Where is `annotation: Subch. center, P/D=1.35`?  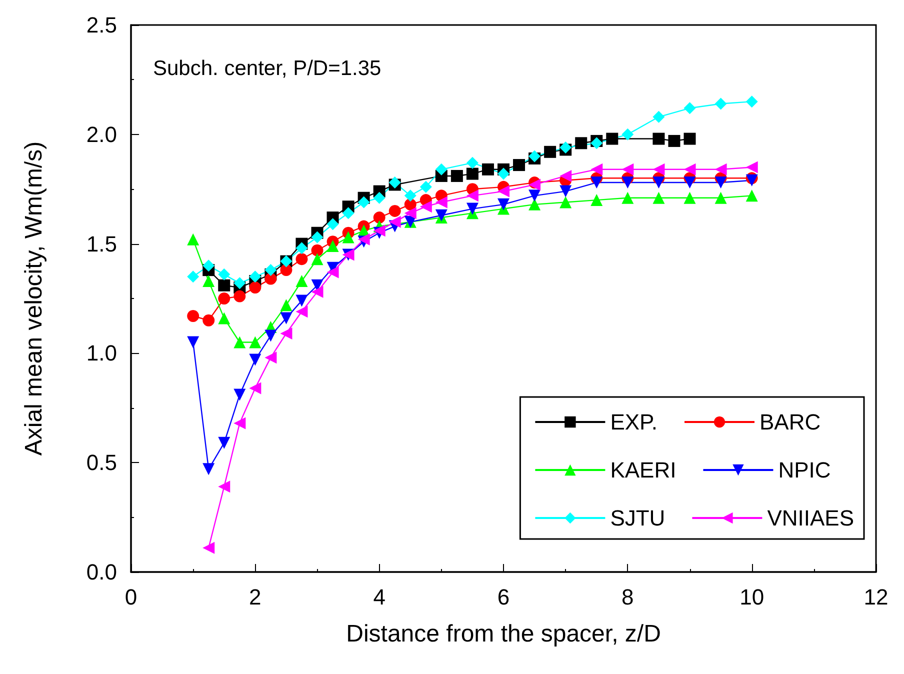 annotation: Subch. center, P/D=1.35 is located at coordinates (267, 68).